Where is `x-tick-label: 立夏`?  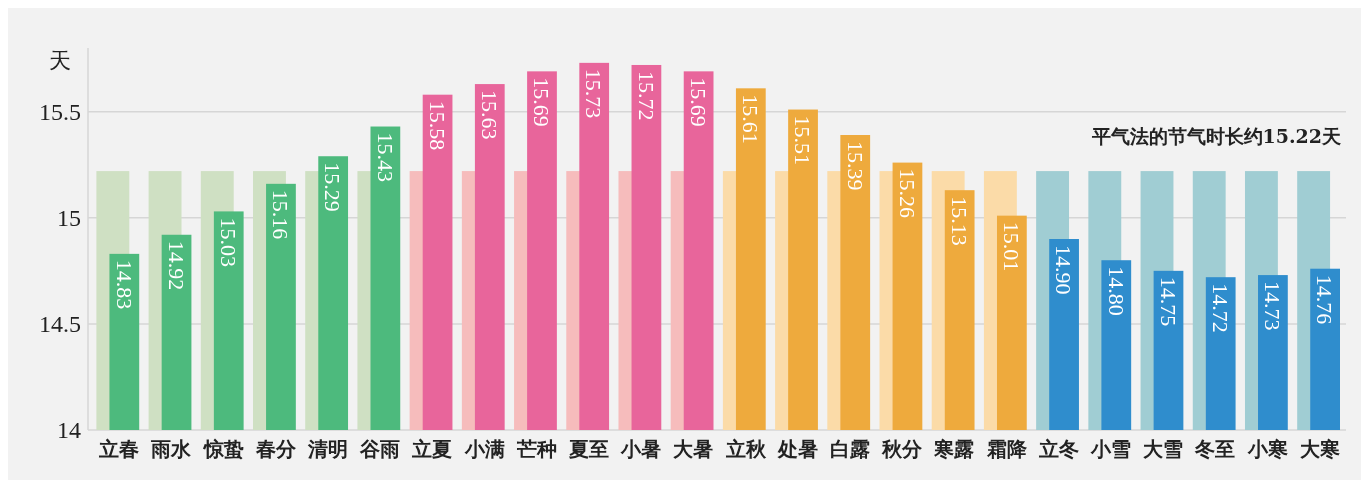
x-tick-label: 立夏 is located at coordinates (432, 449).